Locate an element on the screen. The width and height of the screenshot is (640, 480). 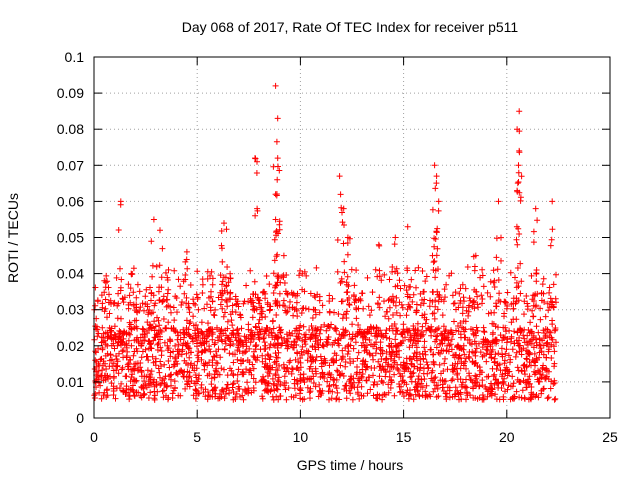
y-tick-label: 0.05 is located at coordinates (70, 238).